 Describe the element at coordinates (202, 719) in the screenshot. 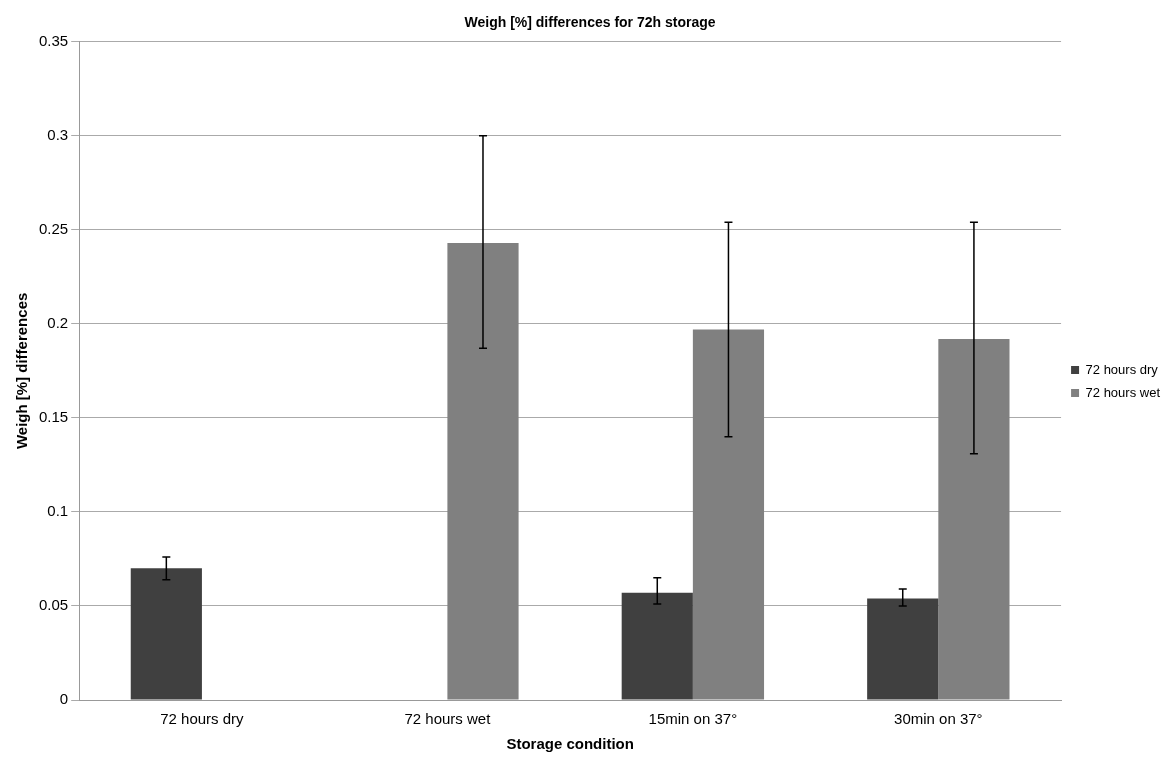

I see `x-tick-label: 72 hours dry` at that location.